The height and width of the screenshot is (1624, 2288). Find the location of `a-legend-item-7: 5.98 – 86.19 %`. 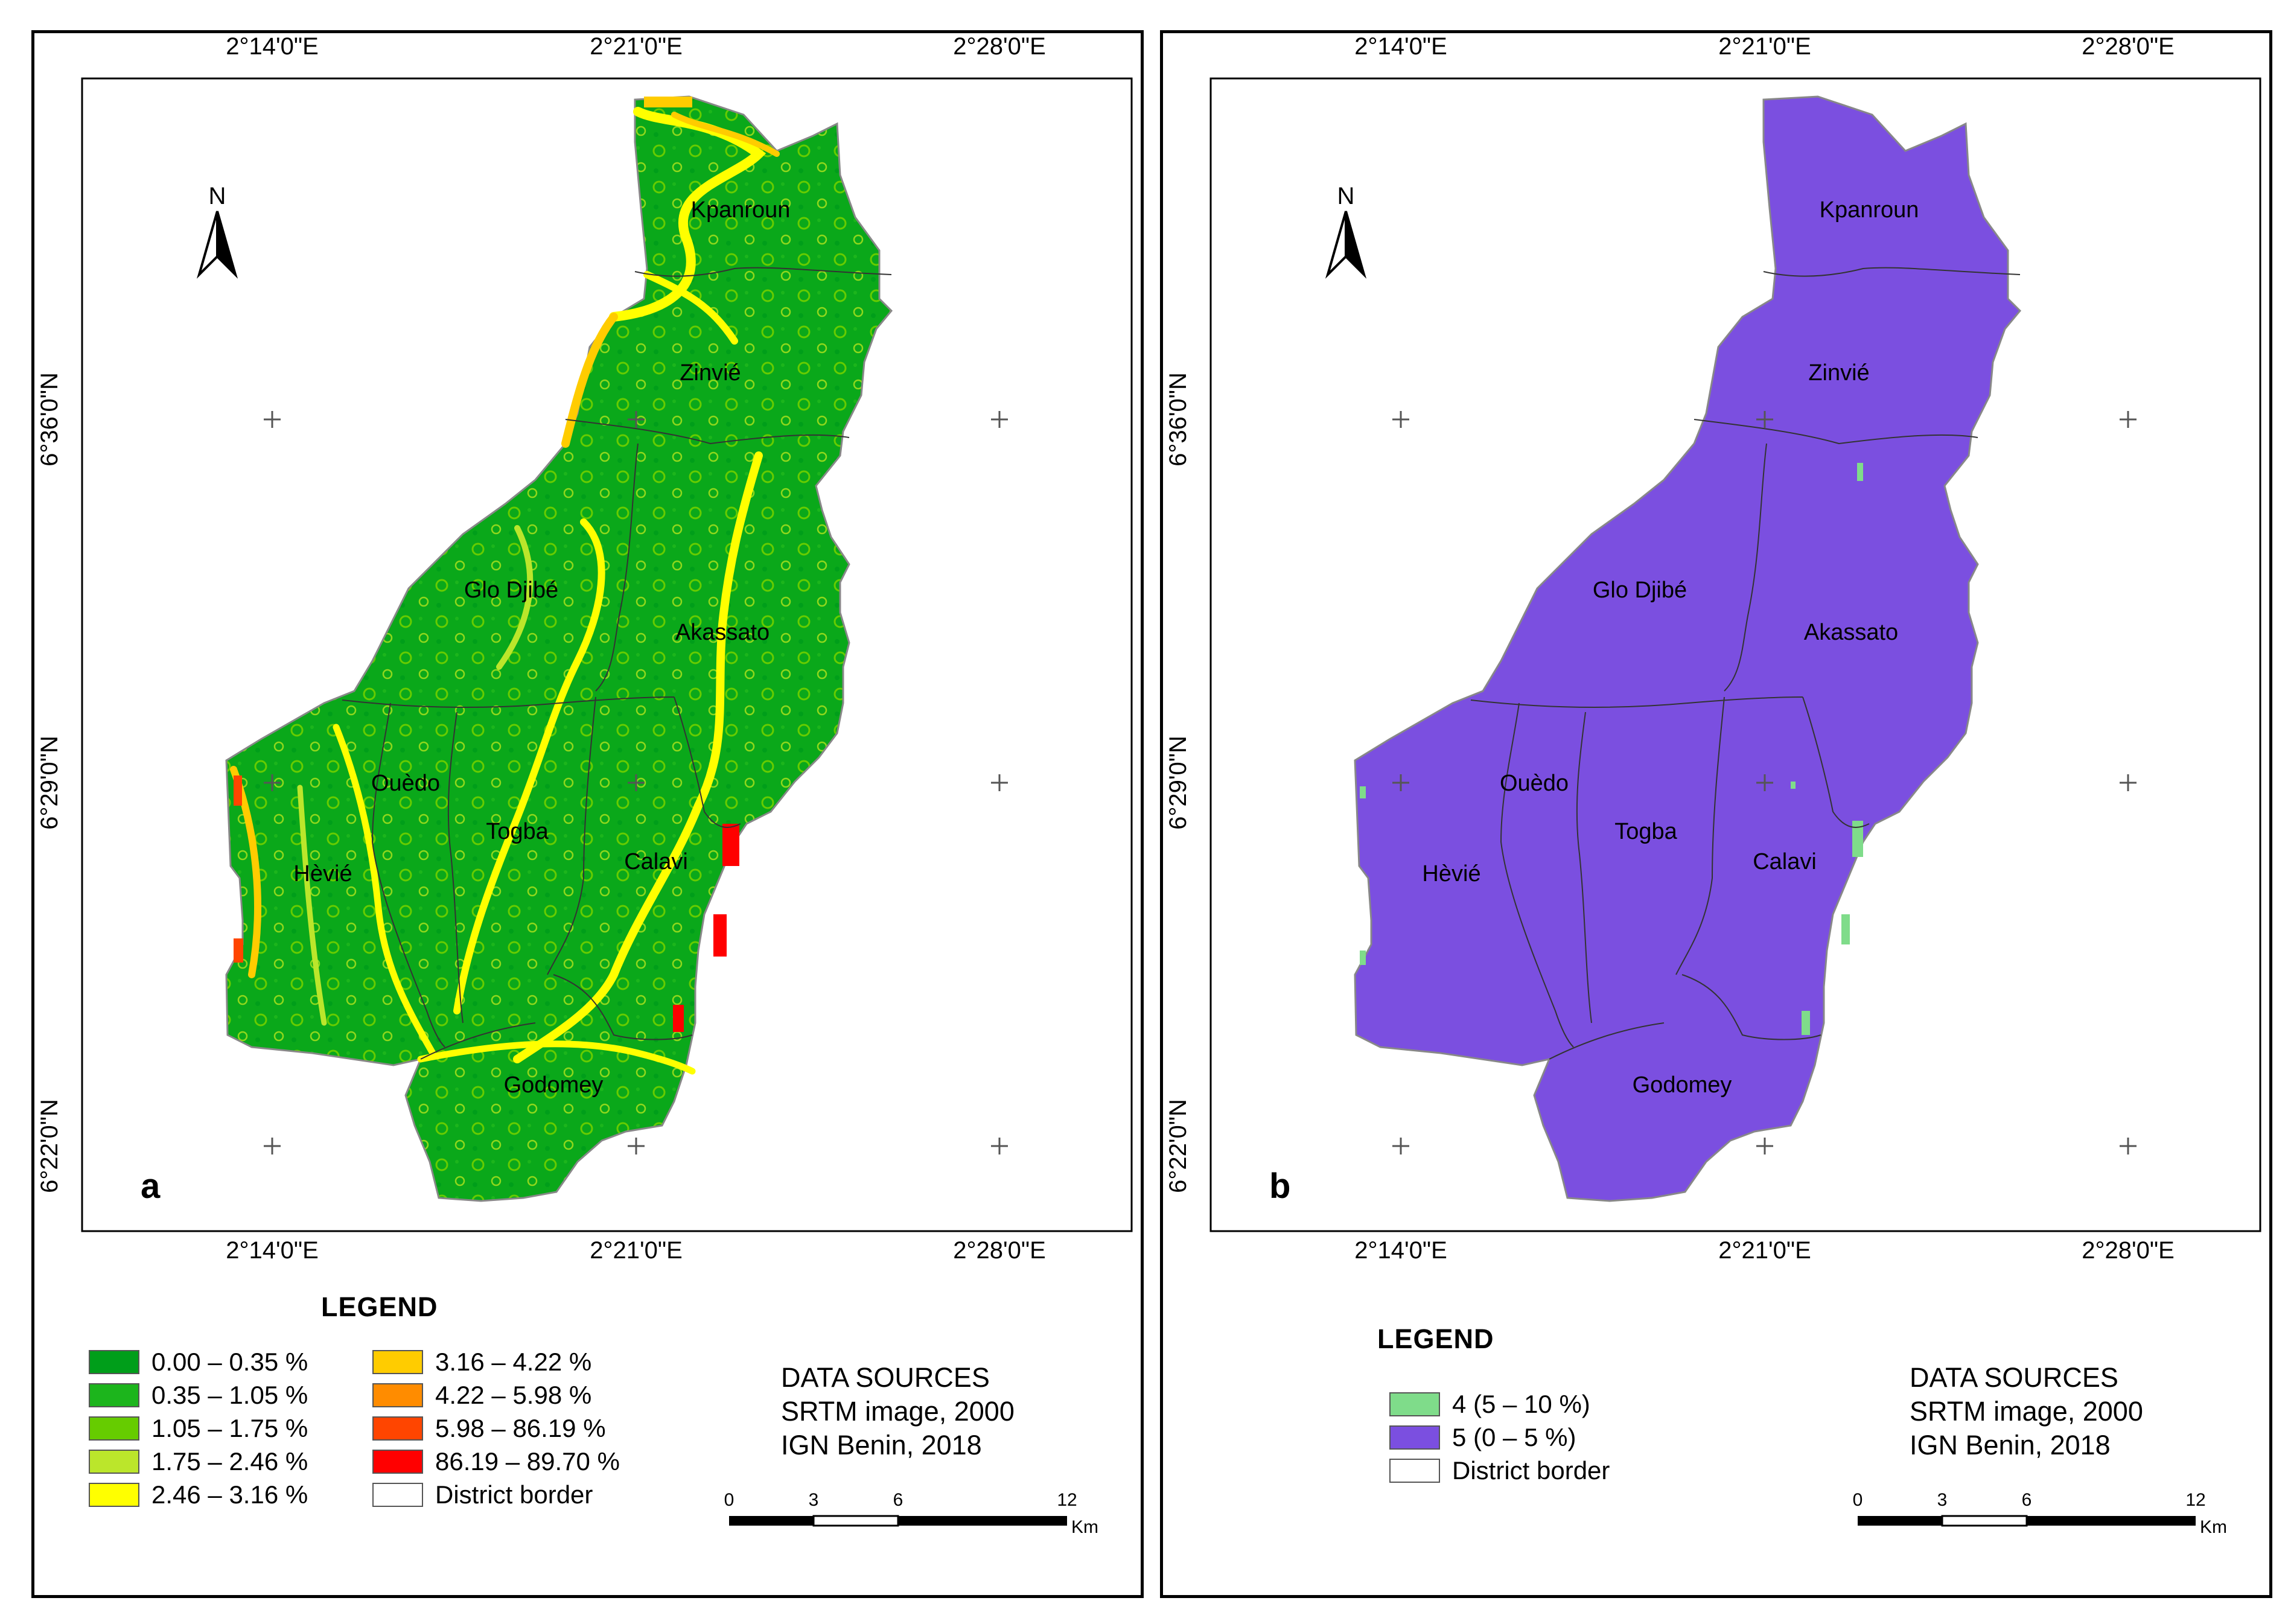

a-legend-item-7: 5.98 – 86.19 % is located at coordinates (489, 1428).